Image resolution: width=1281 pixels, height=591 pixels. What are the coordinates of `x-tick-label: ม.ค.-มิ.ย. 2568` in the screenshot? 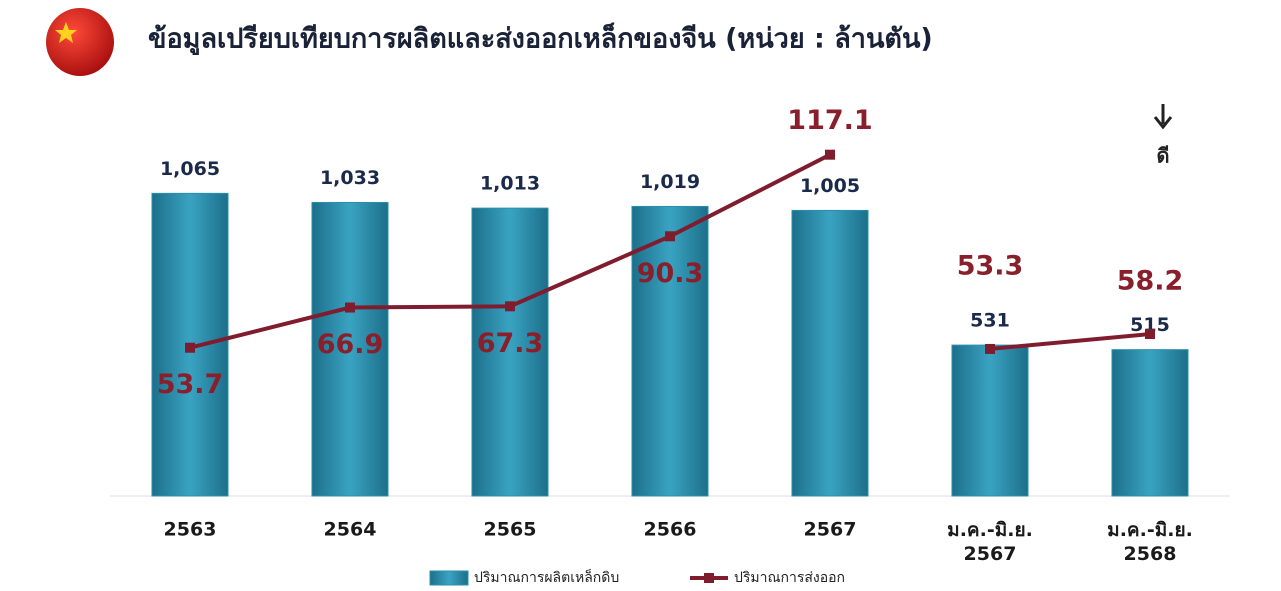 It's located at (1150, 542).